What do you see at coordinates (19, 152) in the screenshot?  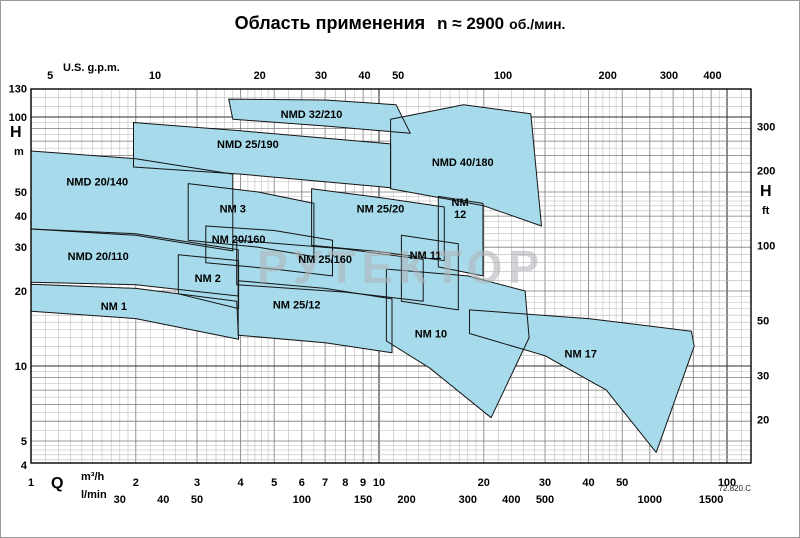 I see `left-axis-unit-label: m` at bounding box center [19, 152].